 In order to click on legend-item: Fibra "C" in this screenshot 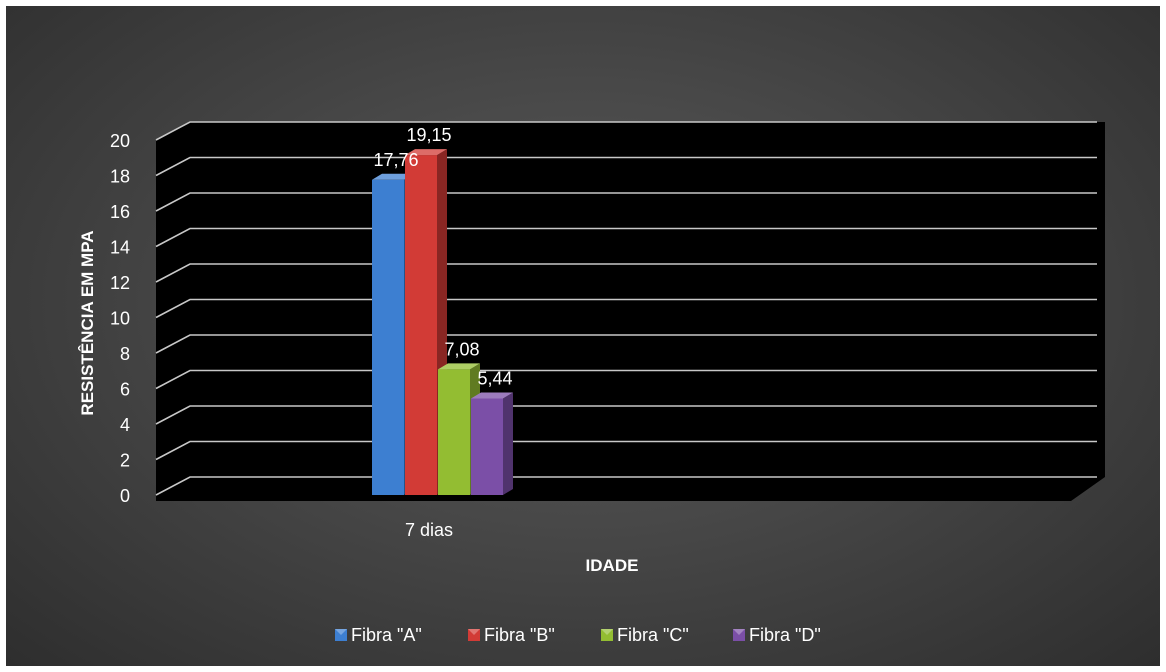, I will do `click(645, 635)`.